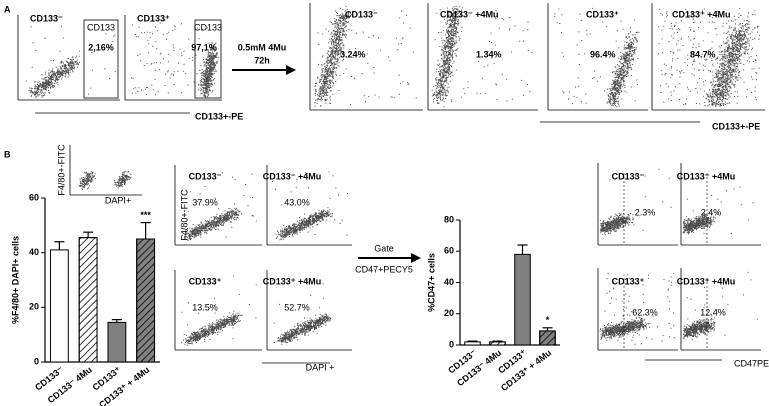 The image size is (769, 406). Describe the element at coordinates (751, 363) in the screenshot. I see `axis-label: CD47PECy5 +` at that location.